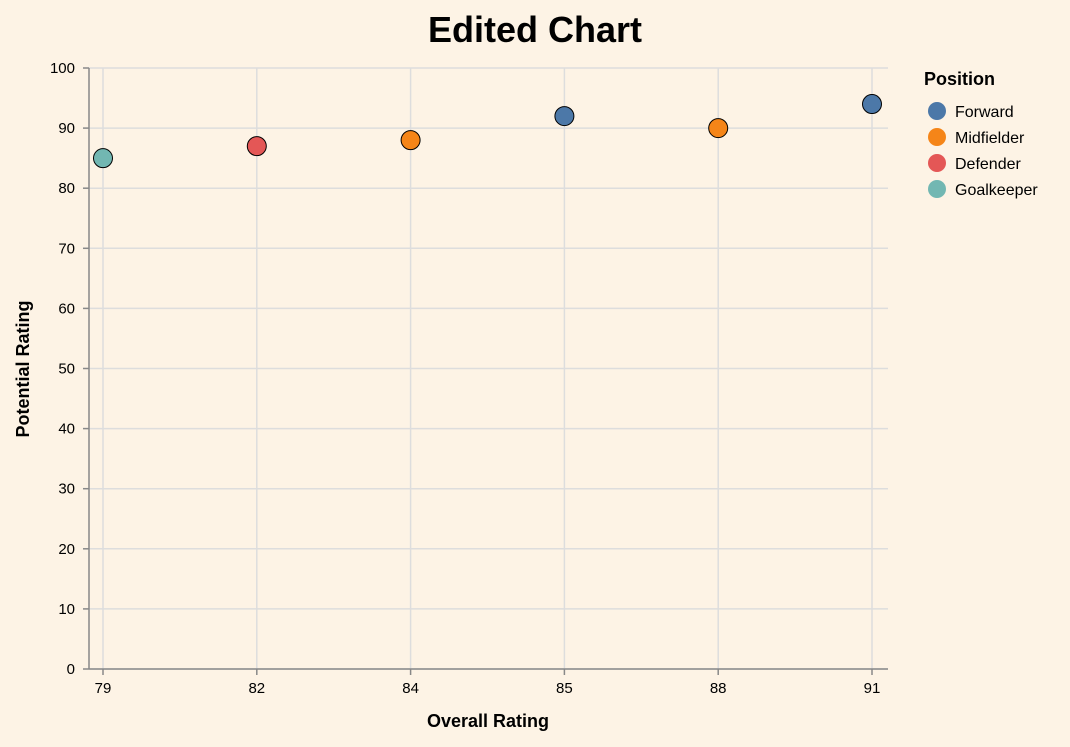 The image size is (1070, 747). What do you see at coordinates (256, 688) in the screenshot?
I see `x-tick-label: 82` at bounding box center [256, 688].